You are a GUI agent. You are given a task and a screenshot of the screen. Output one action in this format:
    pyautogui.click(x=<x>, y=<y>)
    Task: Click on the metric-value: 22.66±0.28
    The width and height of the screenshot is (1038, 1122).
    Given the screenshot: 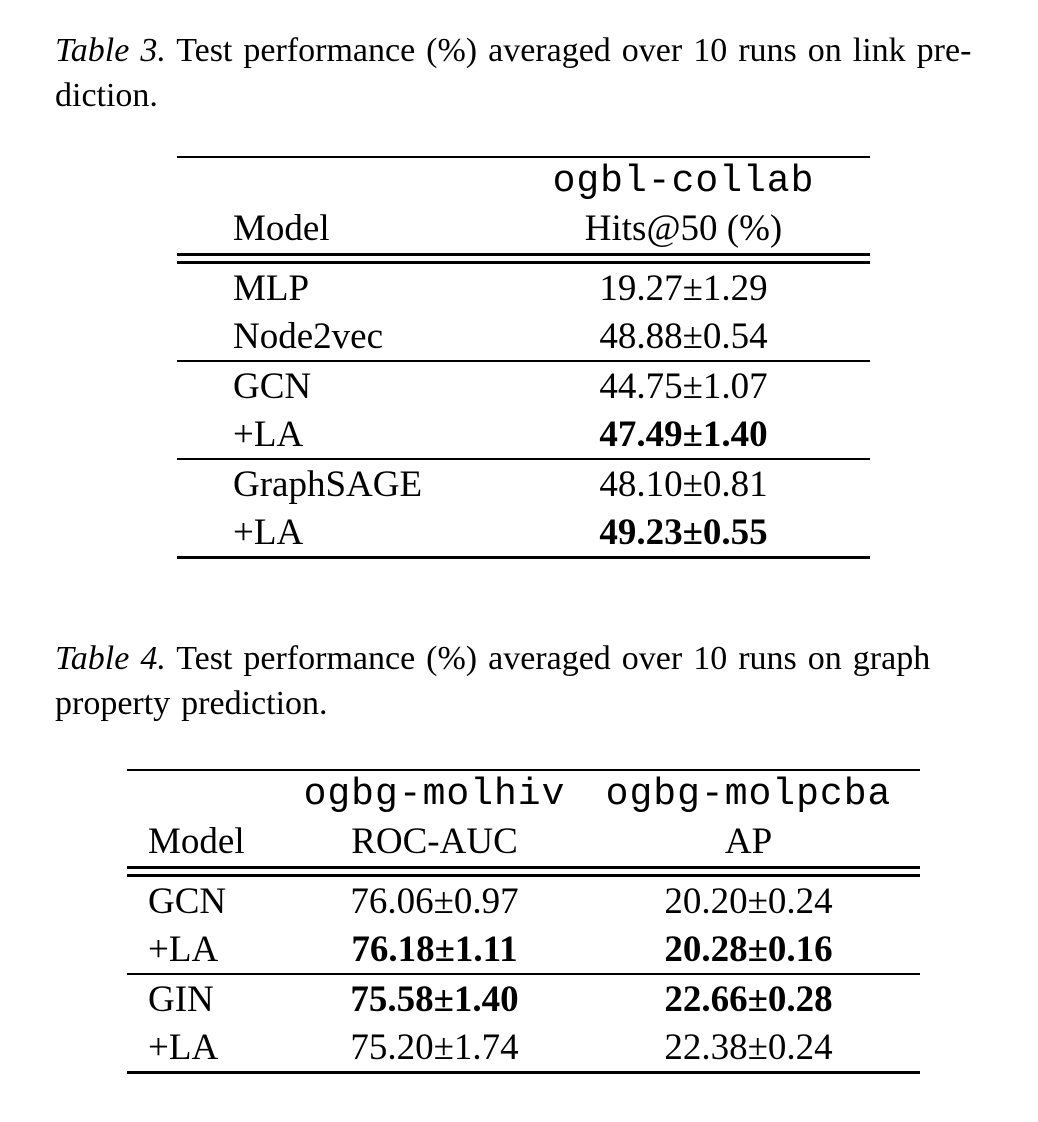 What is the action you would take?
    pyautogui.click(x=748, y=999)
    